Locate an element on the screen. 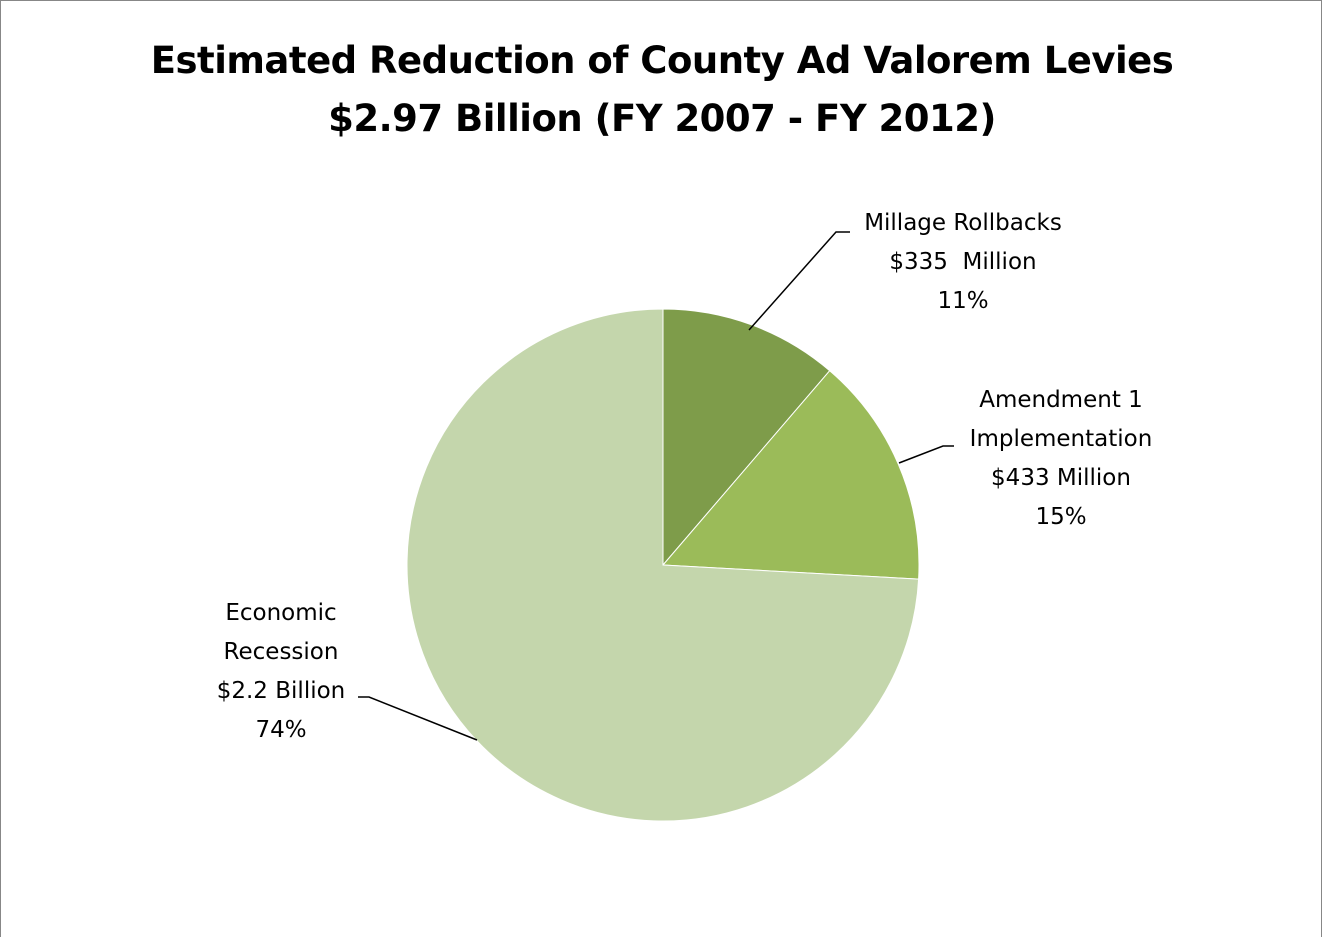 Image resolution: width=1322 pixels, height=937 pixels. pie-slice-millage-rollbacks is located at coordinates (746, 437).